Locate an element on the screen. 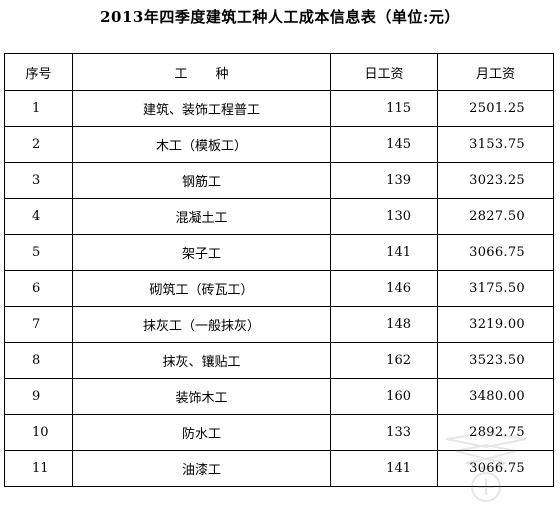  cell-name: 防水工 is located at coordinates (201, 432).